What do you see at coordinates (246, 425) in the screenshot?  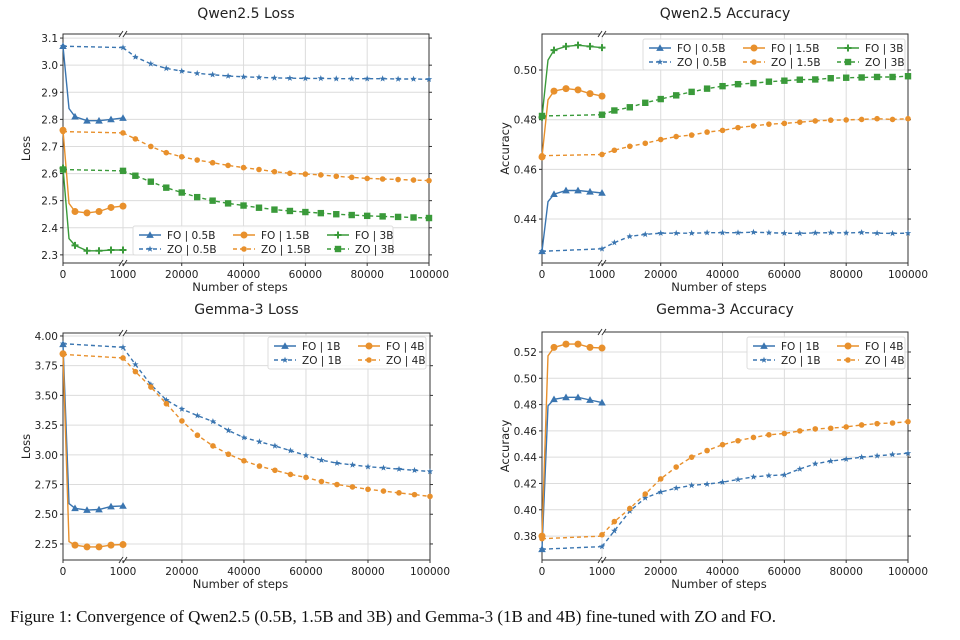 I see `series-zo-4b` at bounding box center [246, 425].